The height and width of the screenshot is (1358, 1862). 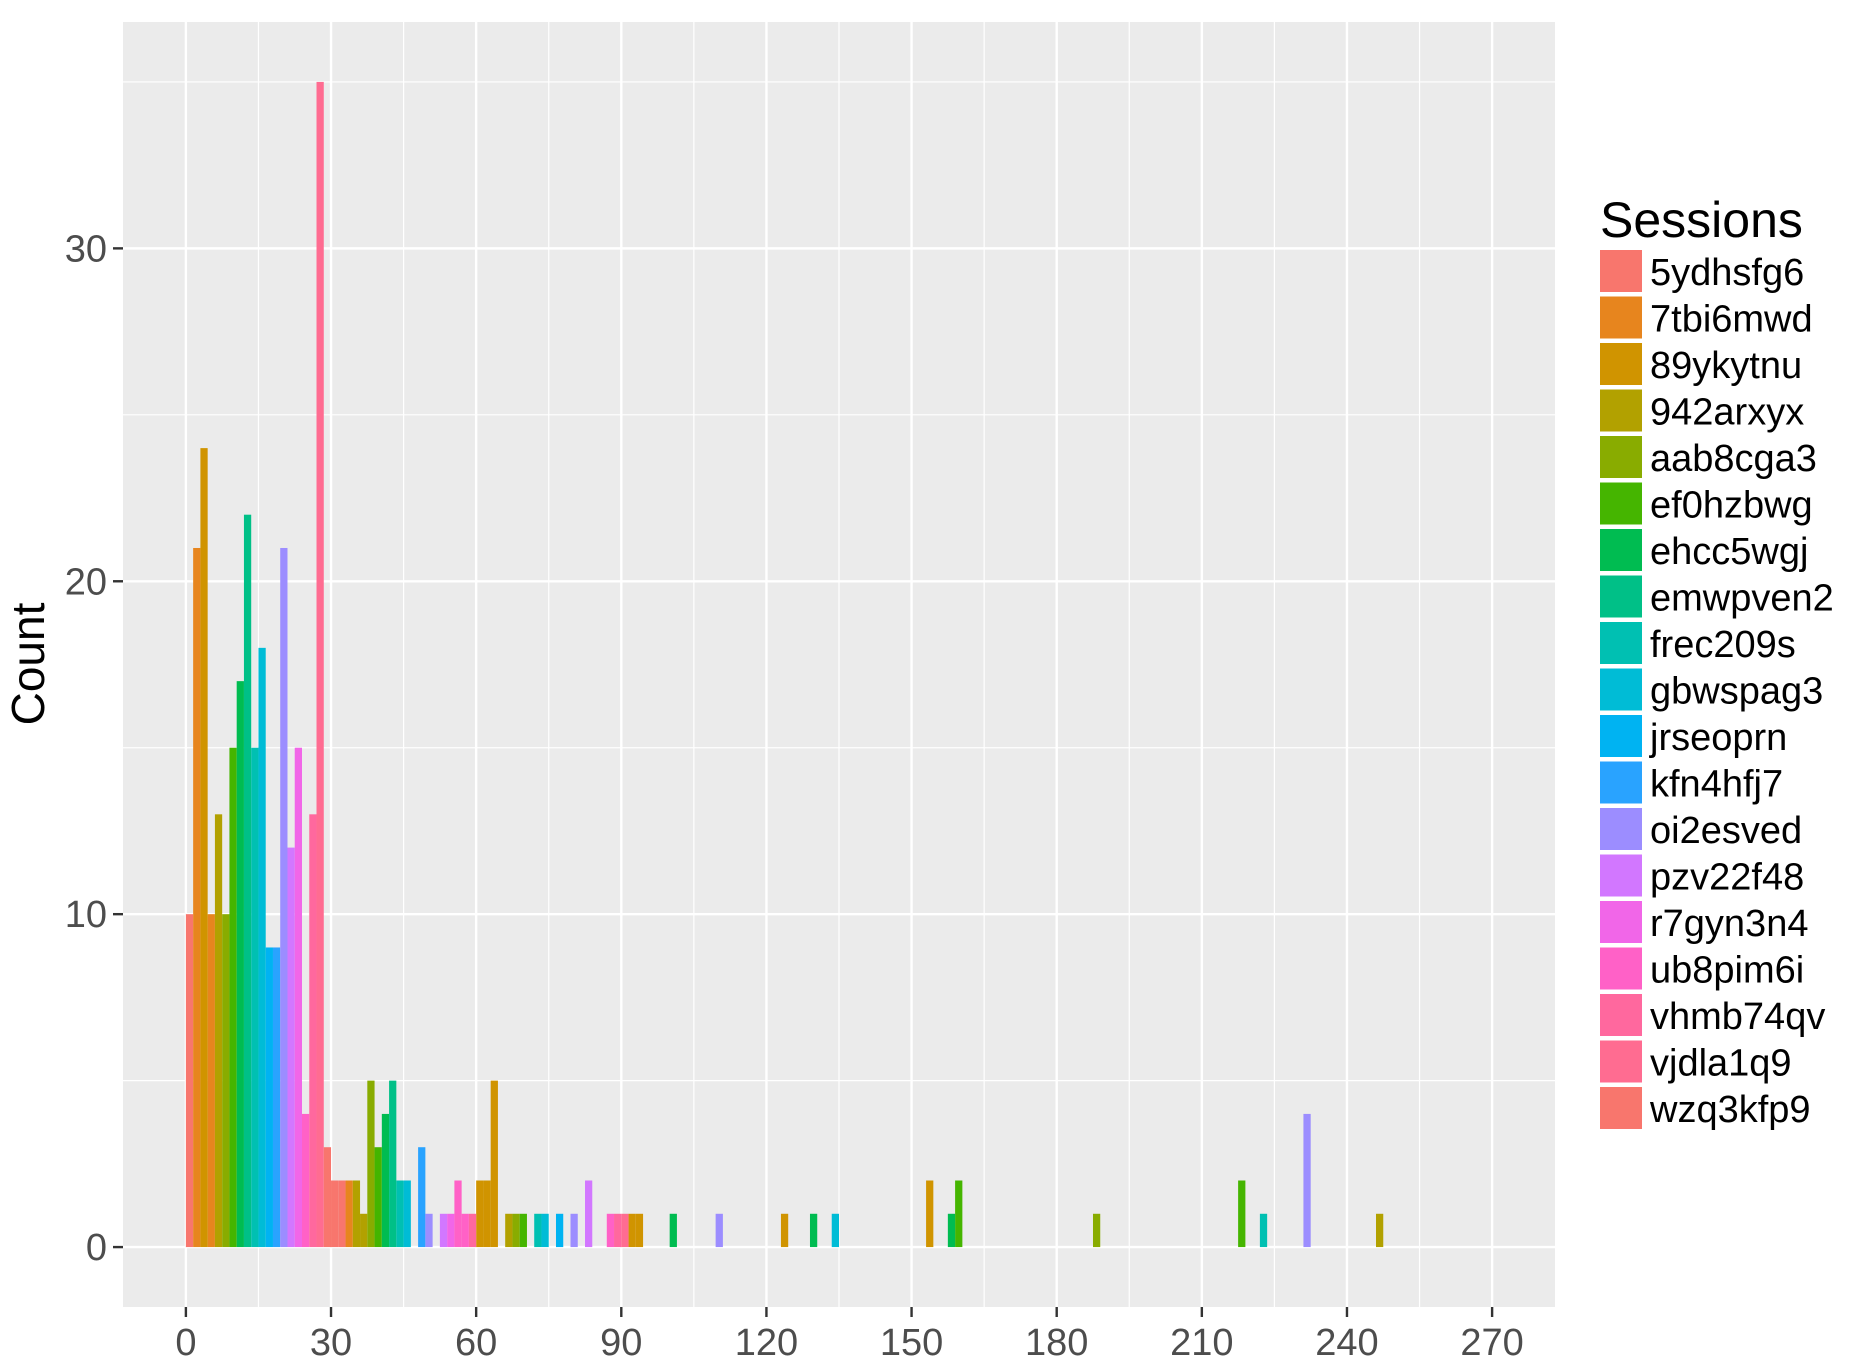 I want to click on legend-label: wzq3kfp9, so click(x=1730, y=1110).